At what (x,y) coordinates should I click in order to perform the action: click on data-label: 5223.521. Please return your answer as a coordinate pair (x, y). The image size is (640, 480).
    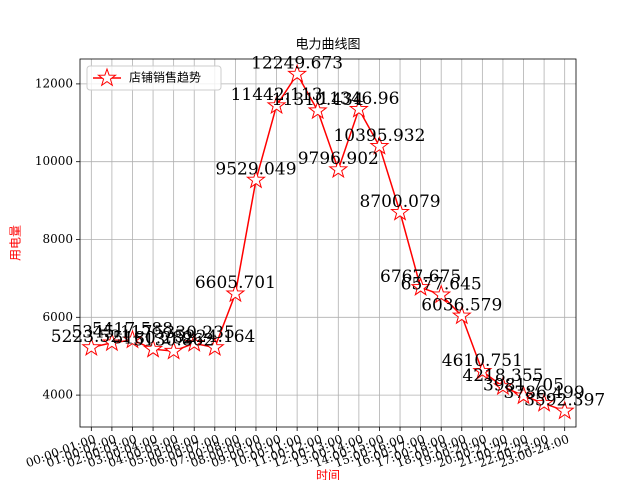
    Looking at the image, I should click on (91, 337).